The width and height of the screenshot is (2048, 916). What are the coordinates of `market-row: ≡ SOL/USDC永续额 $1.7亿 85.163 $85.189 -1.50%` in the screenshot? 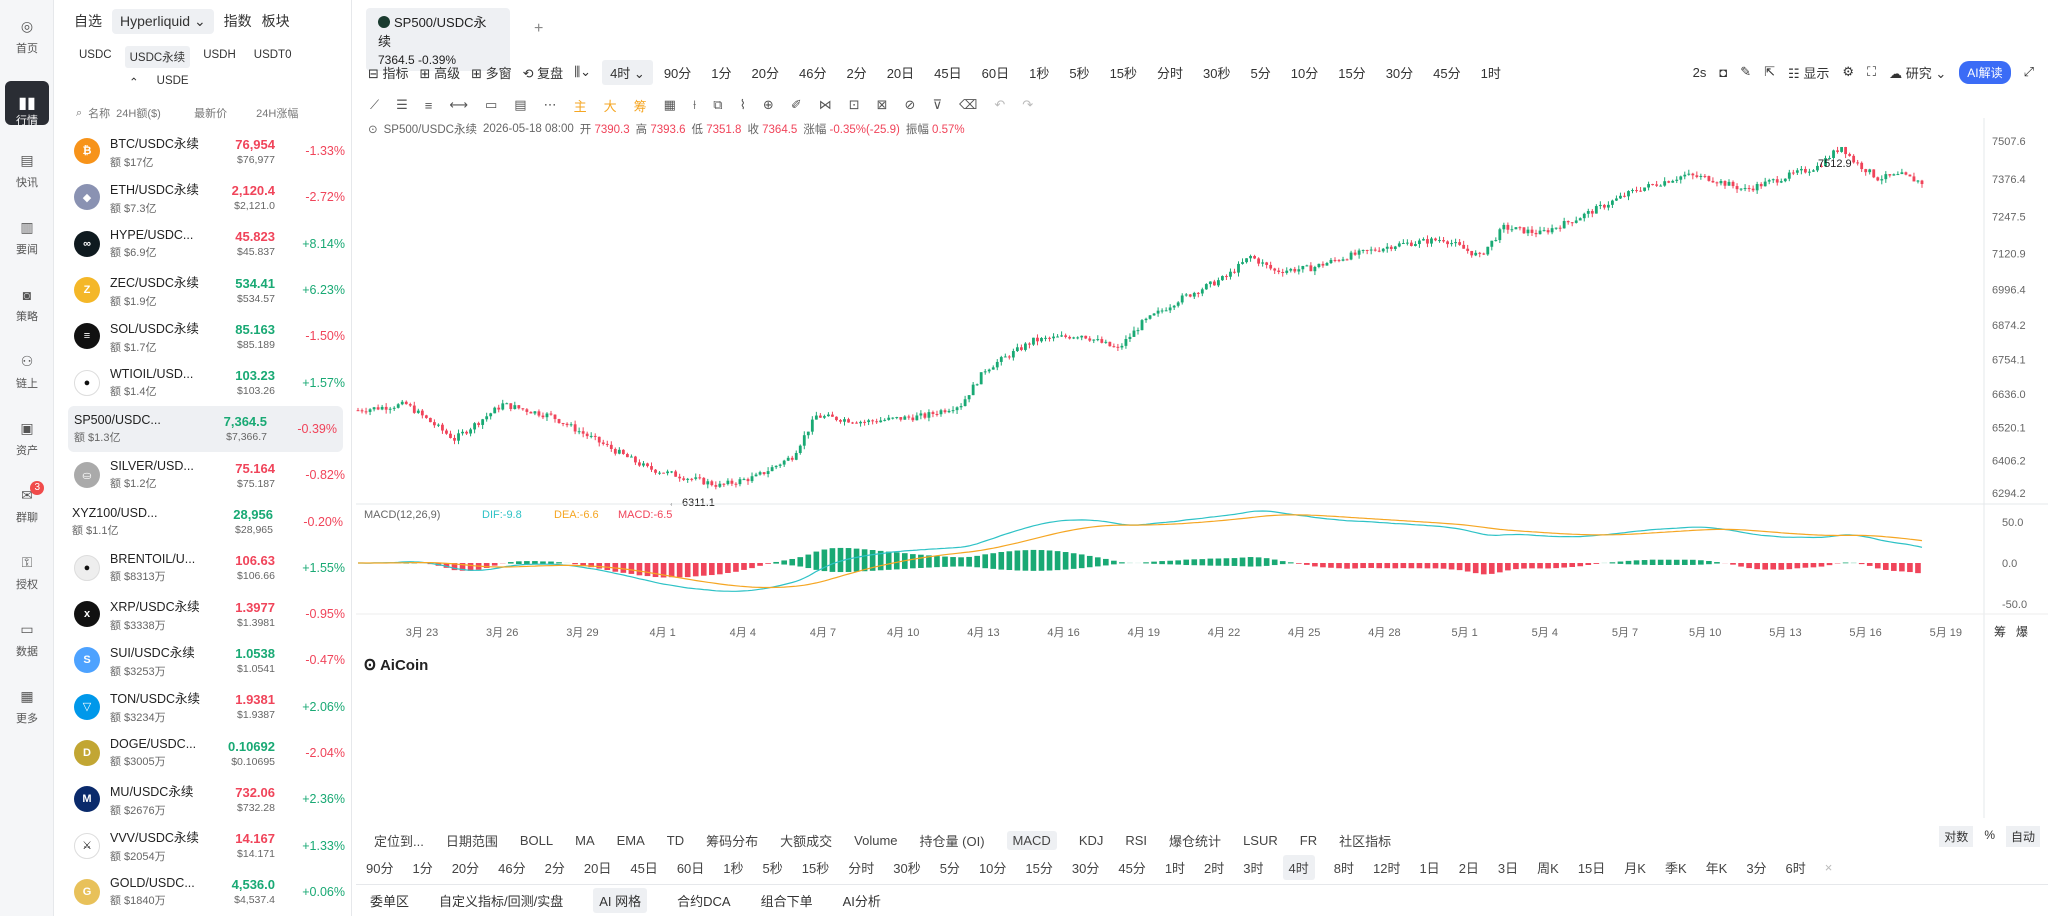 It's located at (205, 336).